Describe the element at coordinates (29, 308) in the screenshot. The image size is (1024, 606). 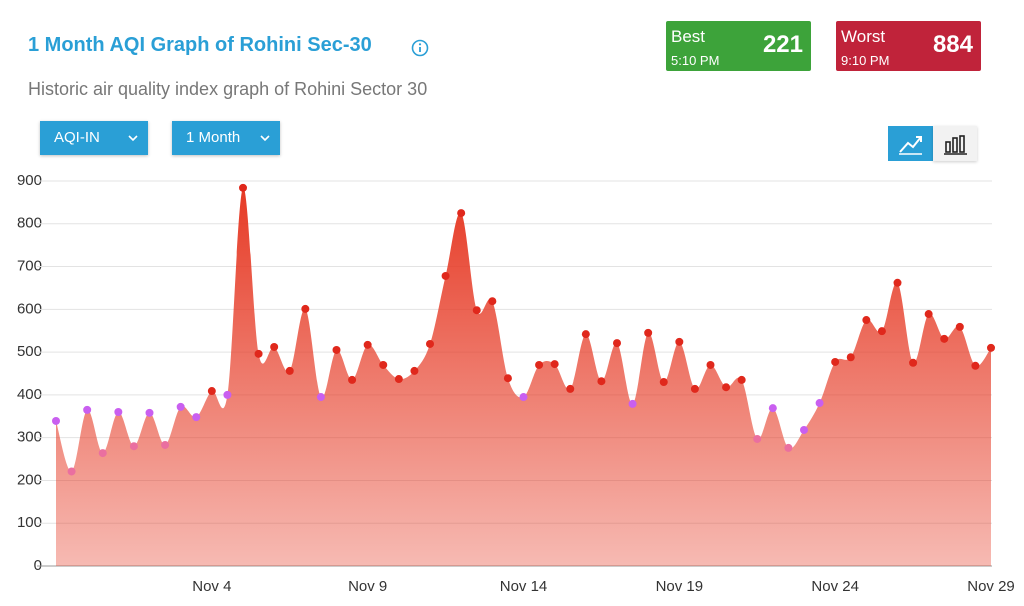
I see `y-tick-label: 600` at that location.